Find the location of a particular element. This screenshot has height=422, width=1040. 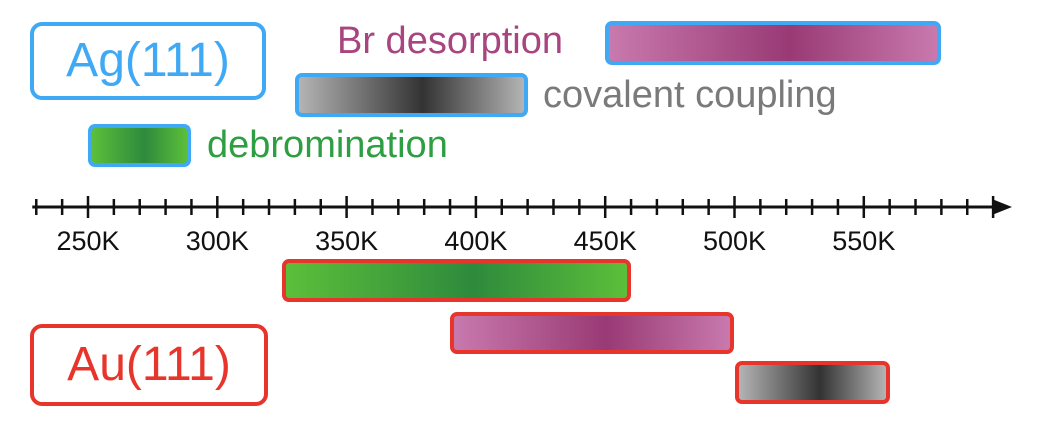

ag111-label: Ag(111) is located at coordinates (148, 61).